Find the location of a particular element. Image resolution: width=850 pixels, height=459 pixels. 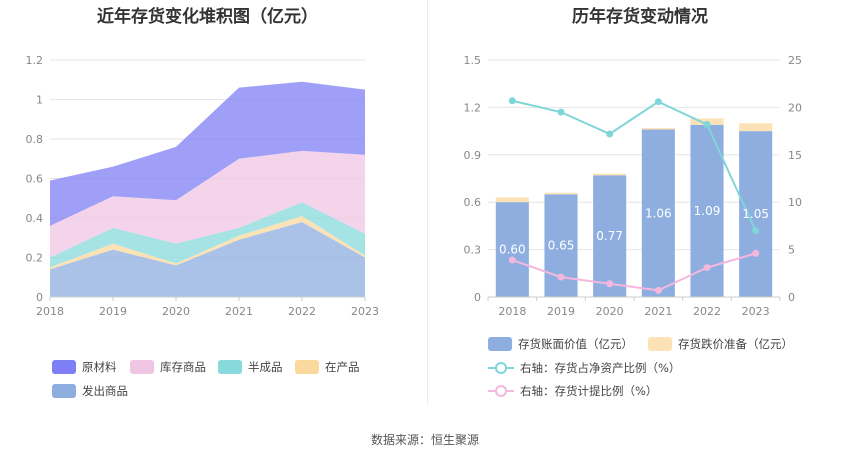

right-x-tick-label: 2021 is located at coordinates (658, 311).